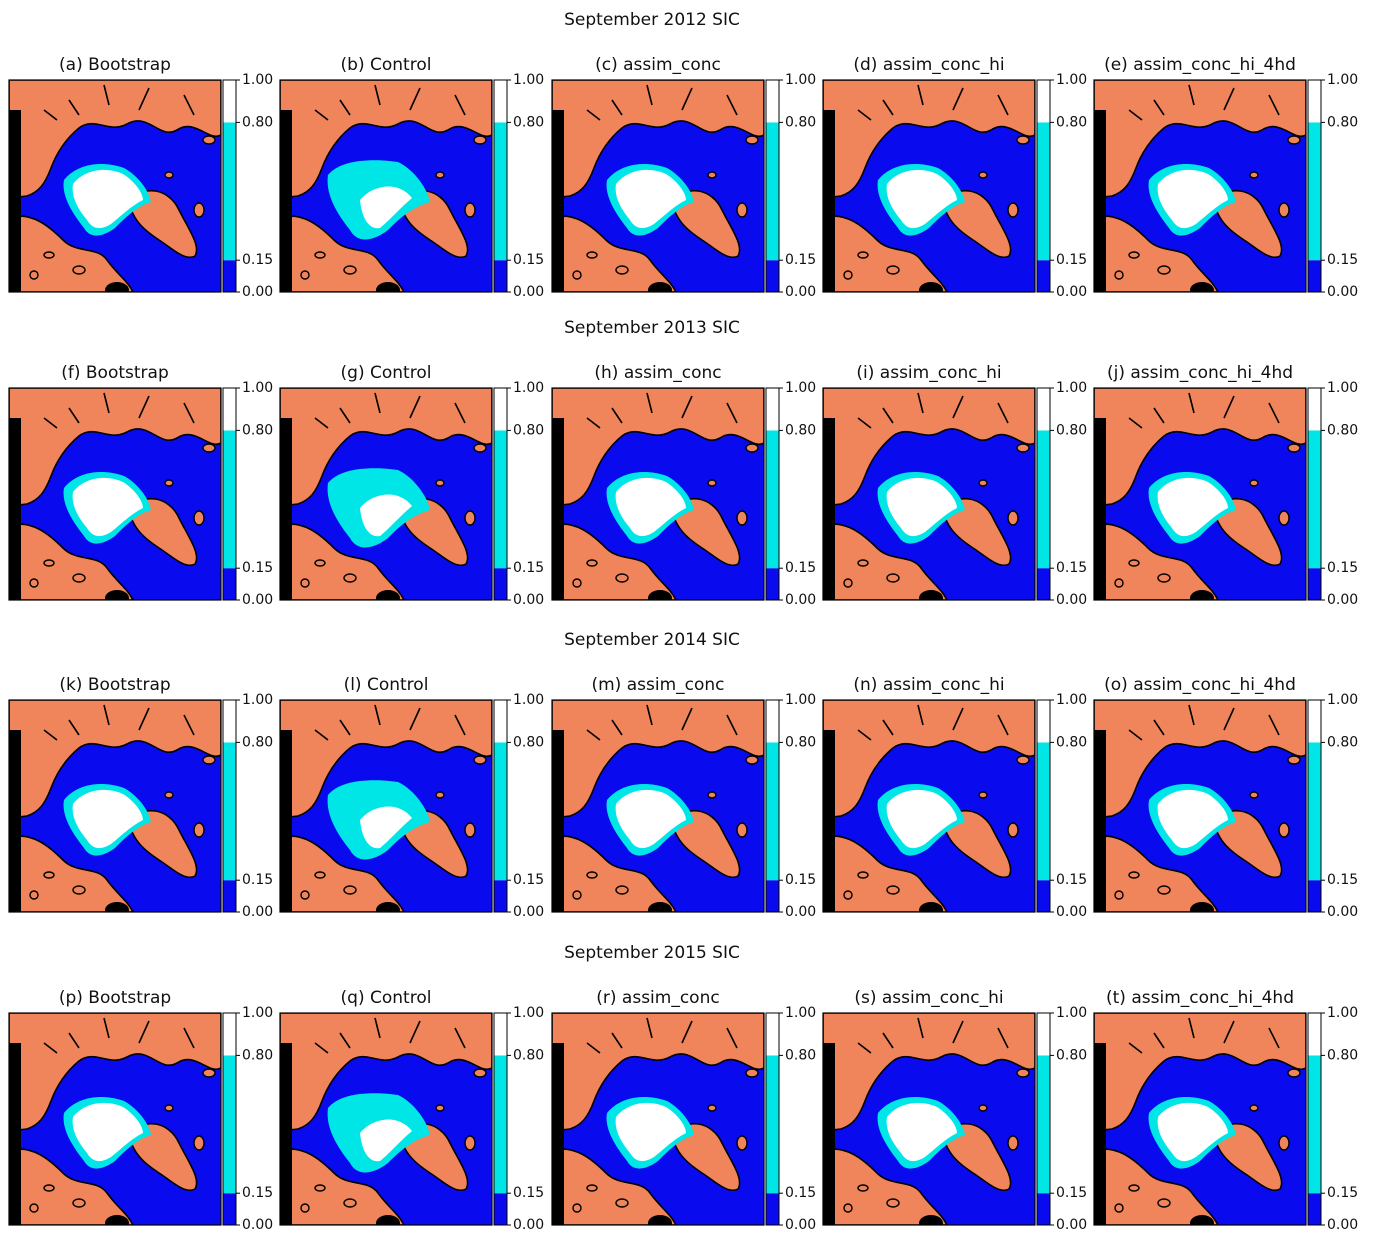  What do you see at coordinates (114, 685) in the screenshot?
I see `panel-label: (k) Bootstrap` at bounding box center [114, 685].